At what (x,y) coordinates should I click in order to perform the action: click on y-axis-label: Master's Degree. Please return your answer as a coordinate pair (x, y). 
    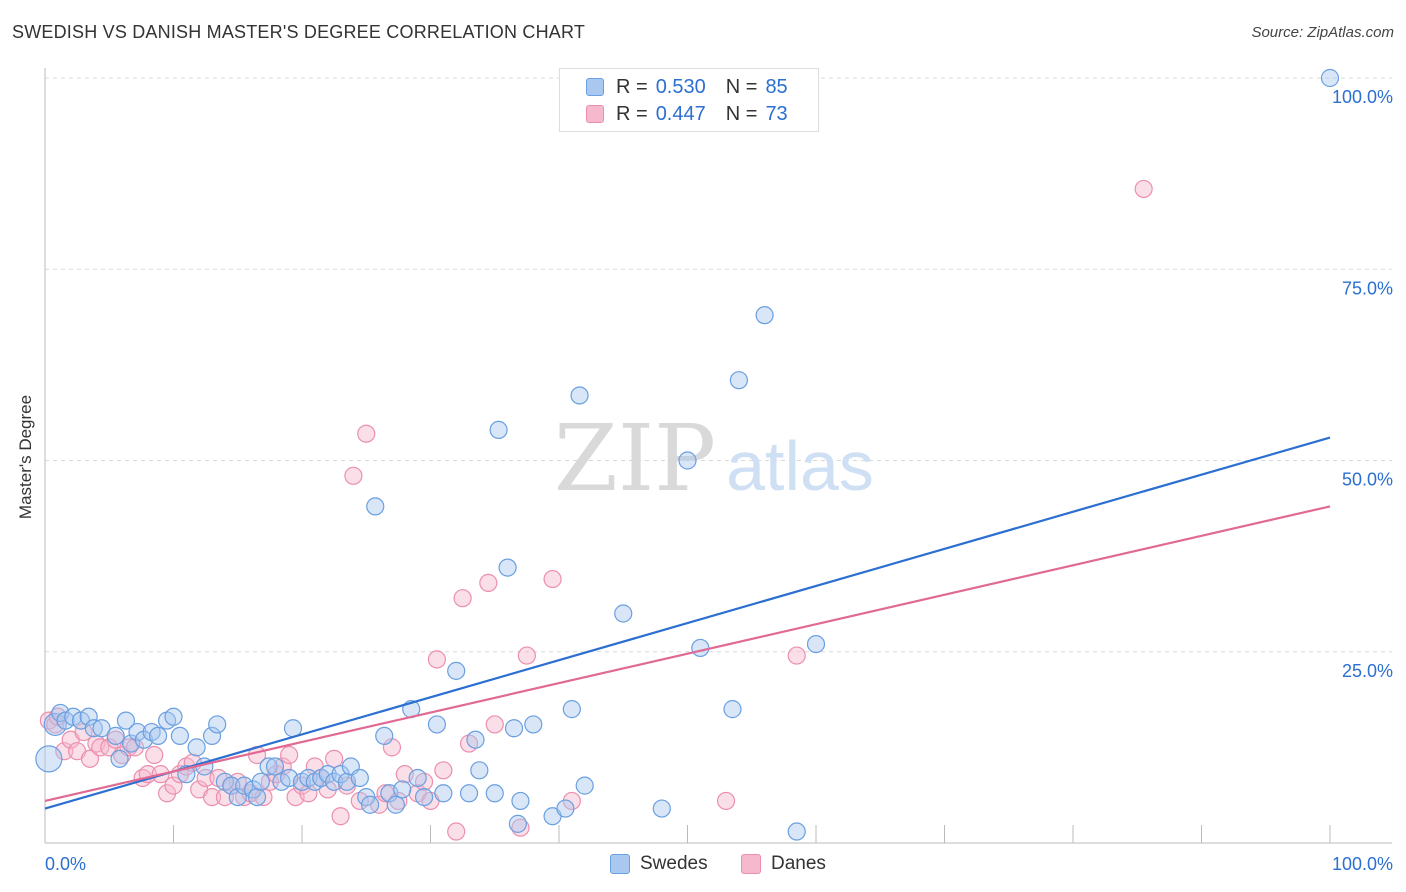
    Looking at the image, I should click on (25, 457).